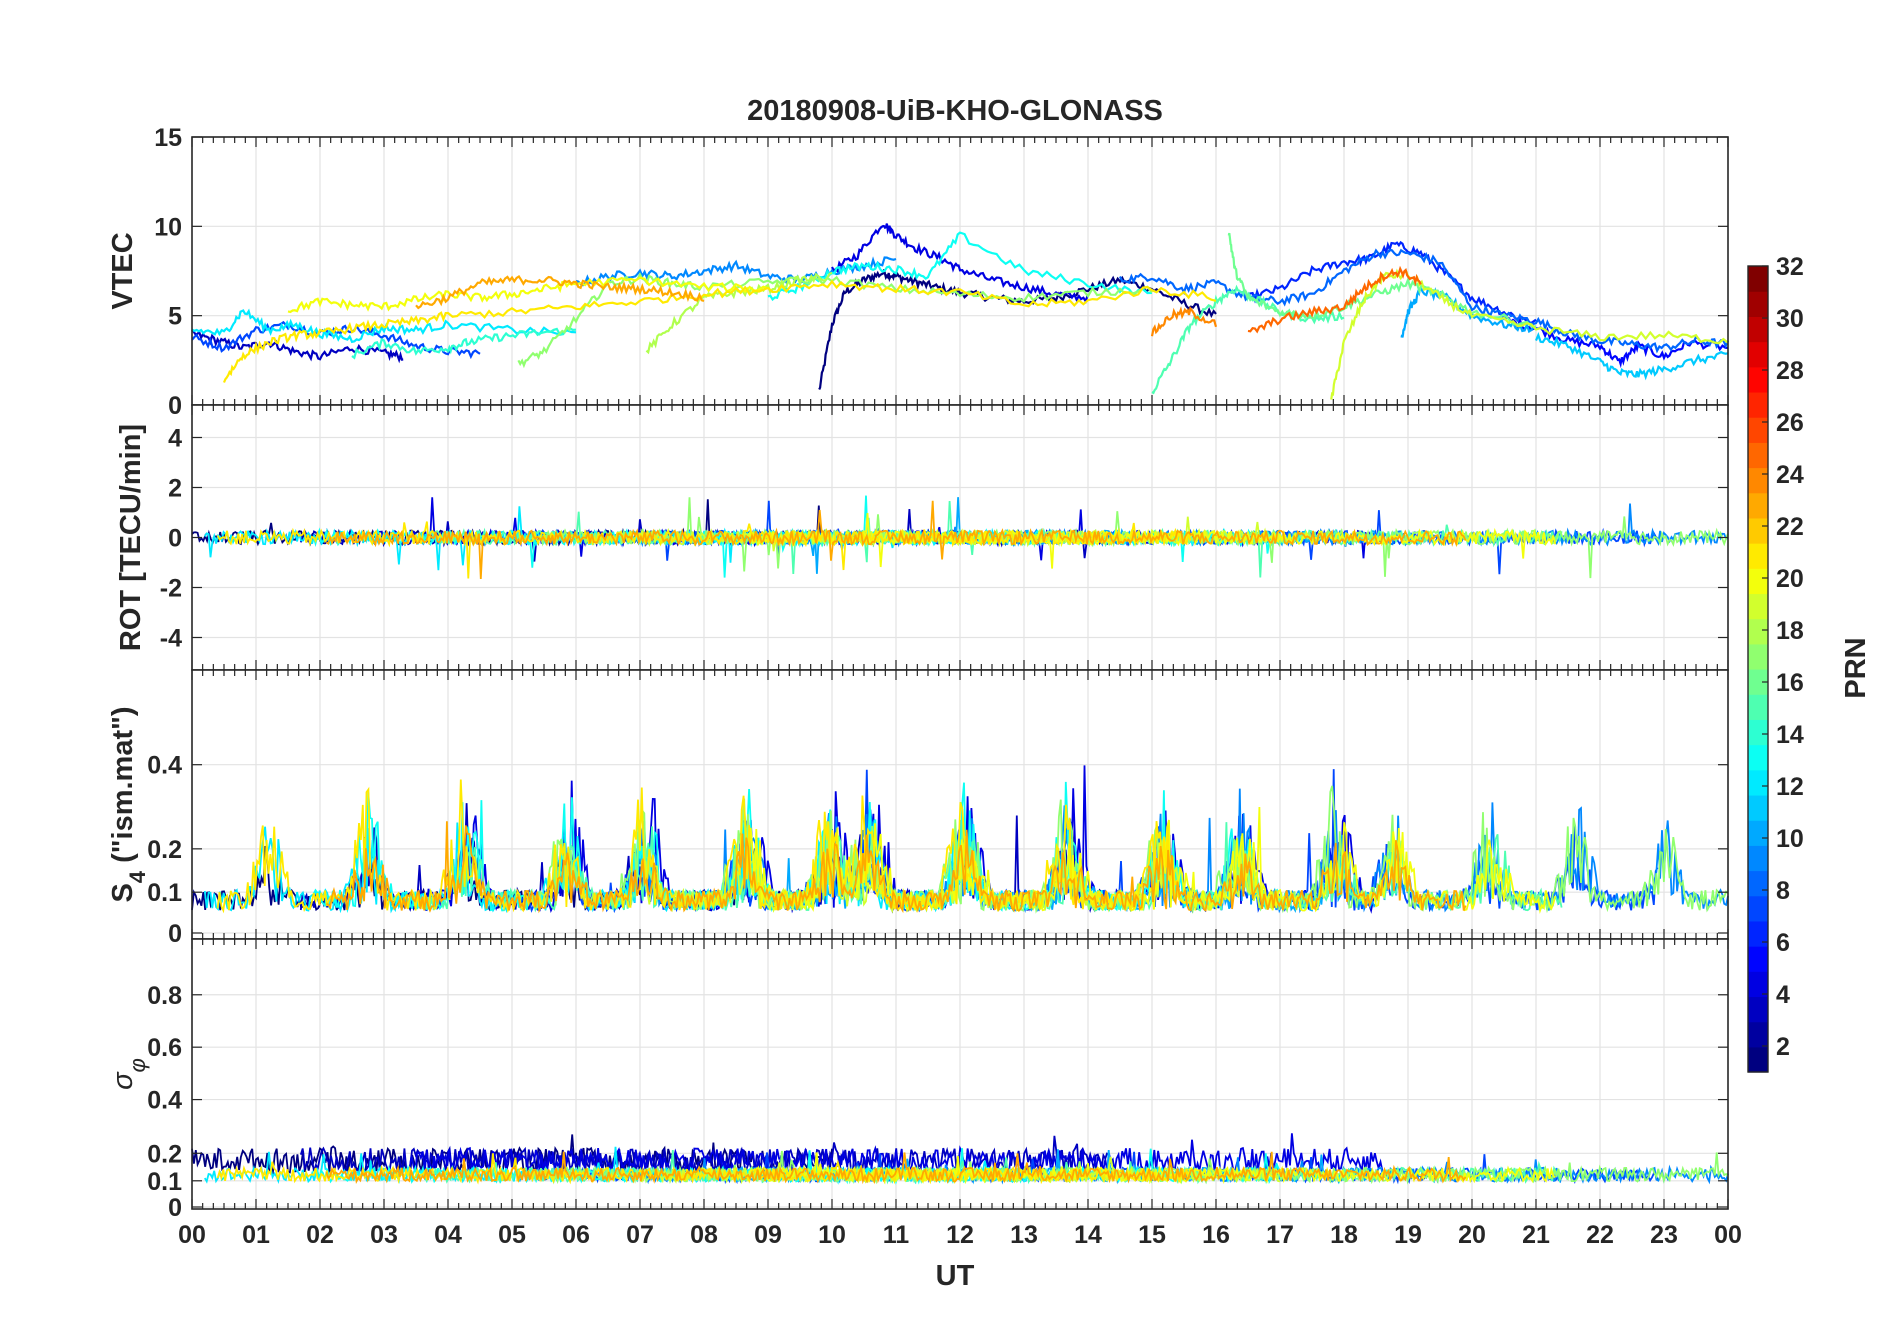 This screenshot has height=1330, width=1902. I want to click on colorbar-tick-label: 14, so click(1790, 735).